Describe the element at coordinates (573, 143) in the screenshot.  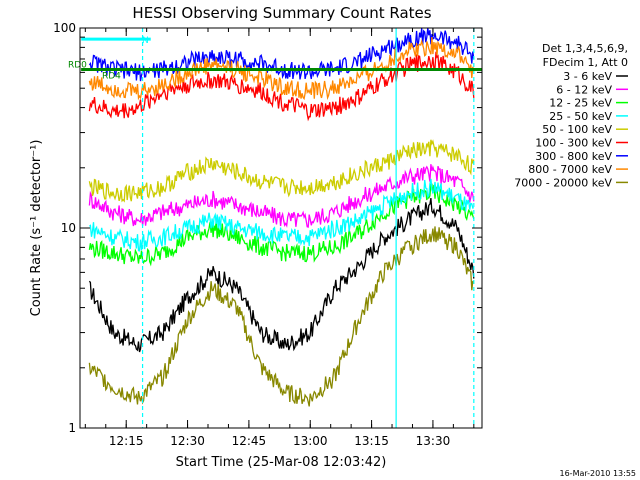
I see `legend-label: 100 - 300 keV` at that location.